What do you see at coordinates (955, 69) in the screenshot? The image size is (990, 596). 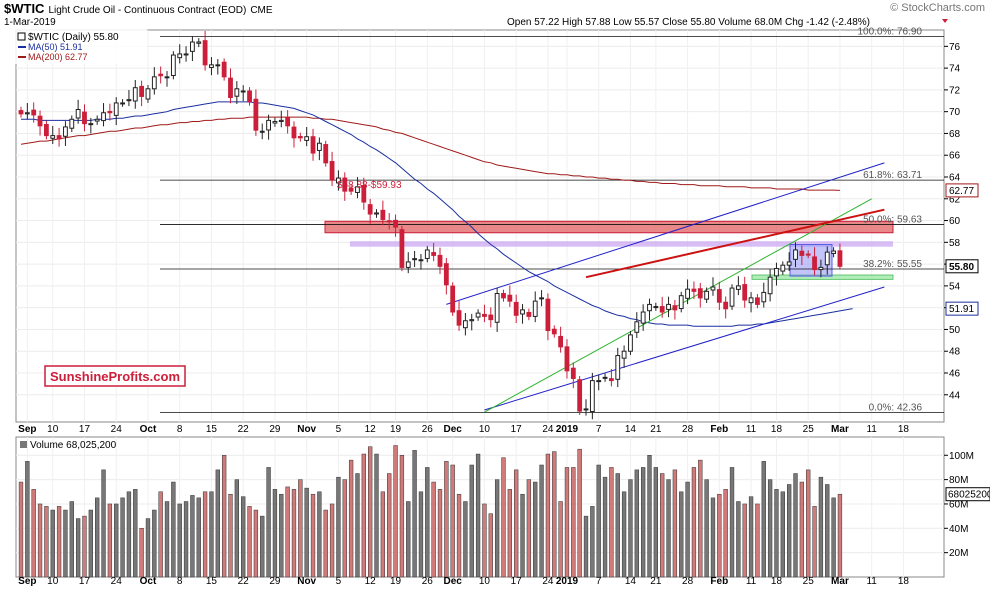 I see `price-tick-label: 74` at bounding box center [955, 69].